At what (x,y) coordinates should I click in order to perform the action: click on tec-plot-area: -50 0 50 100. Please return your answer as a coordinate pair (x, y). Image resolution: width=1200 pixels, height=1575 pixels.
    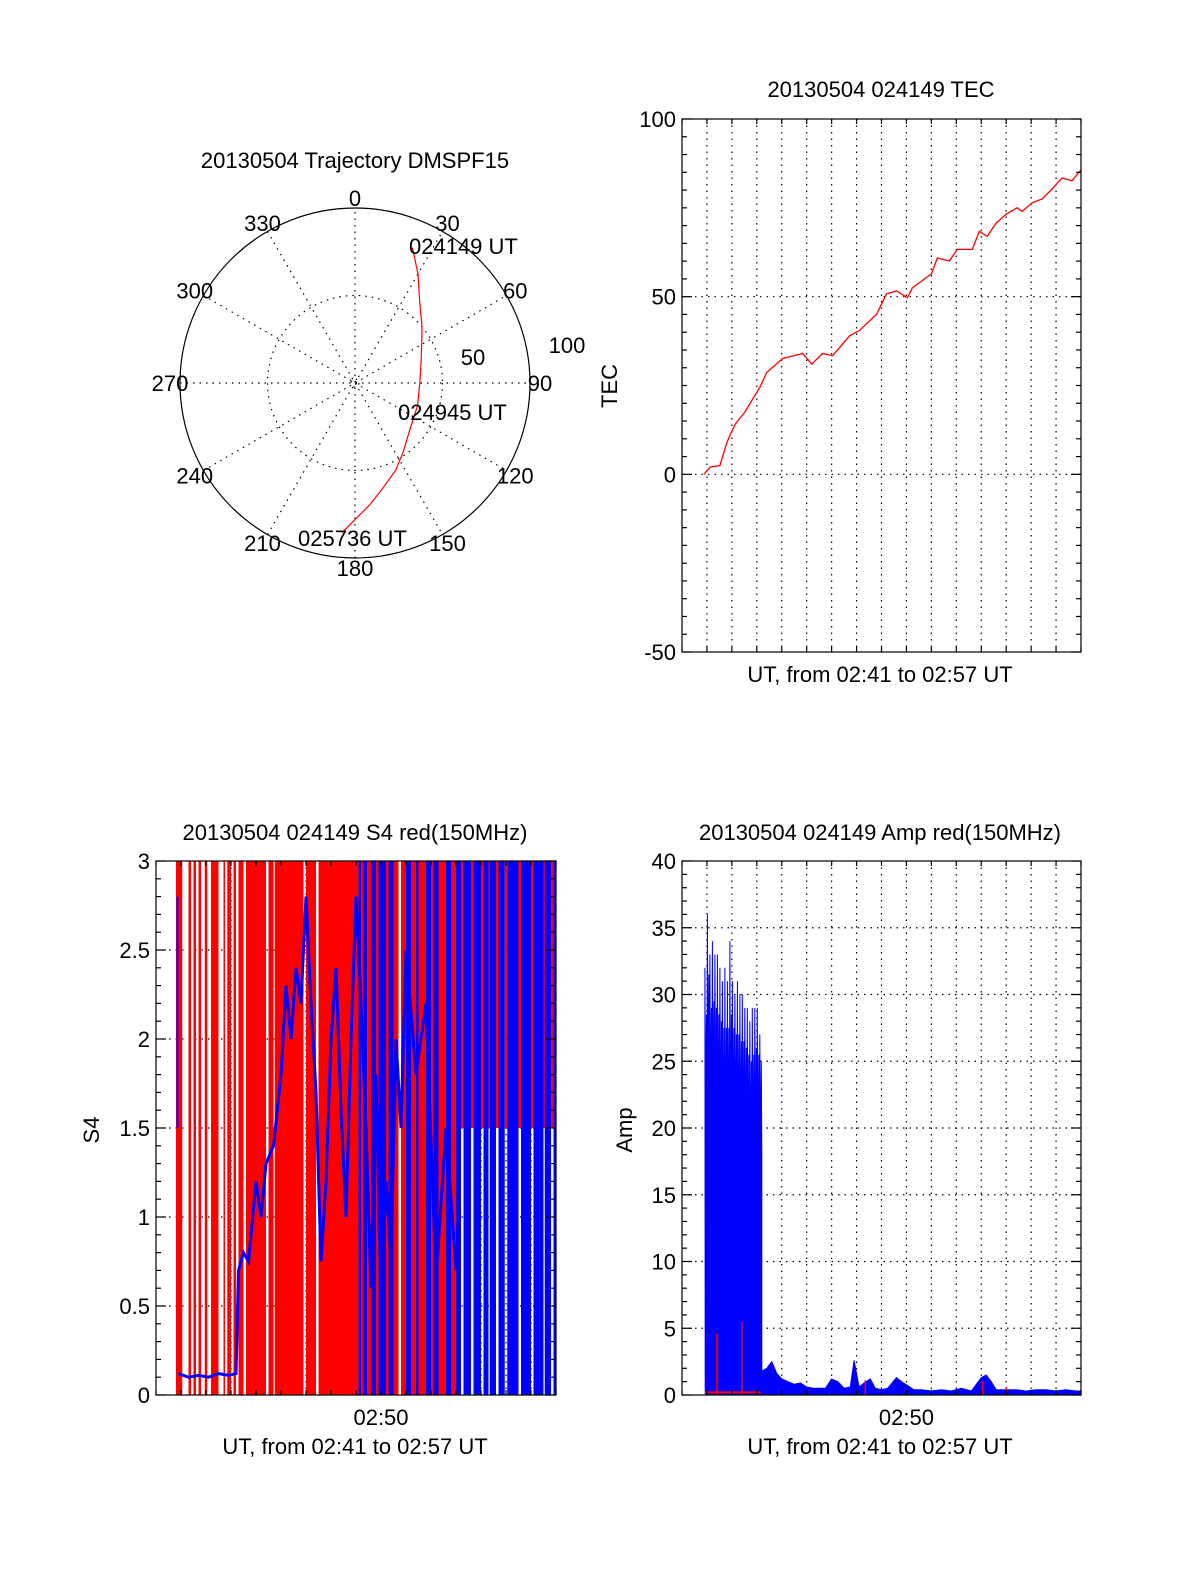
    Looking at the image, I should click on (860, 386).